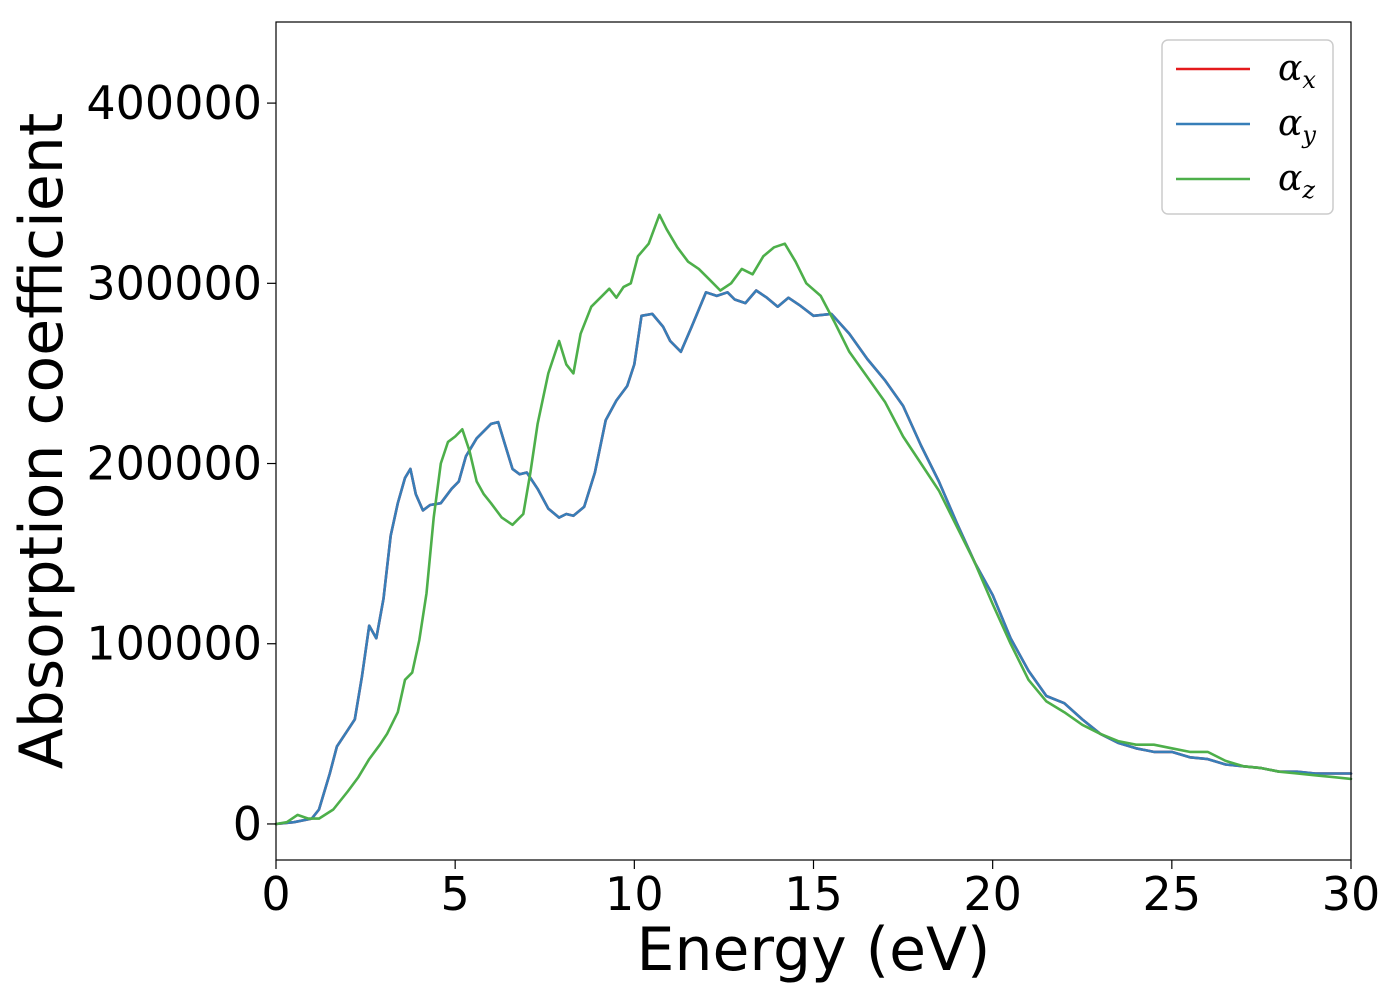 The image size is (1400, 1000). What do you see at coordinates (455, 894) in the screenshot?
I see `x-tick-label: 5` at bounding box center [455, 894].